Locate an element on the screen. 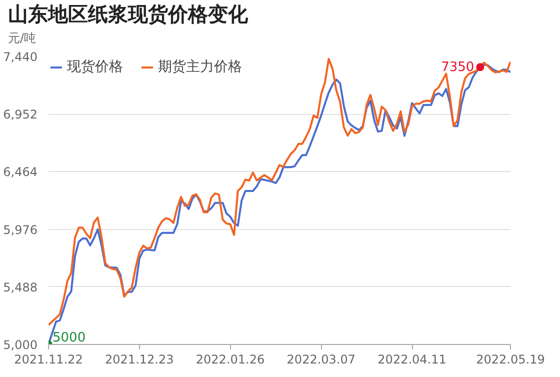 Image resolution: width=560 pixels, height=377 pixels. y-tick-label: 7,440 is located at coordinates (20, 57).